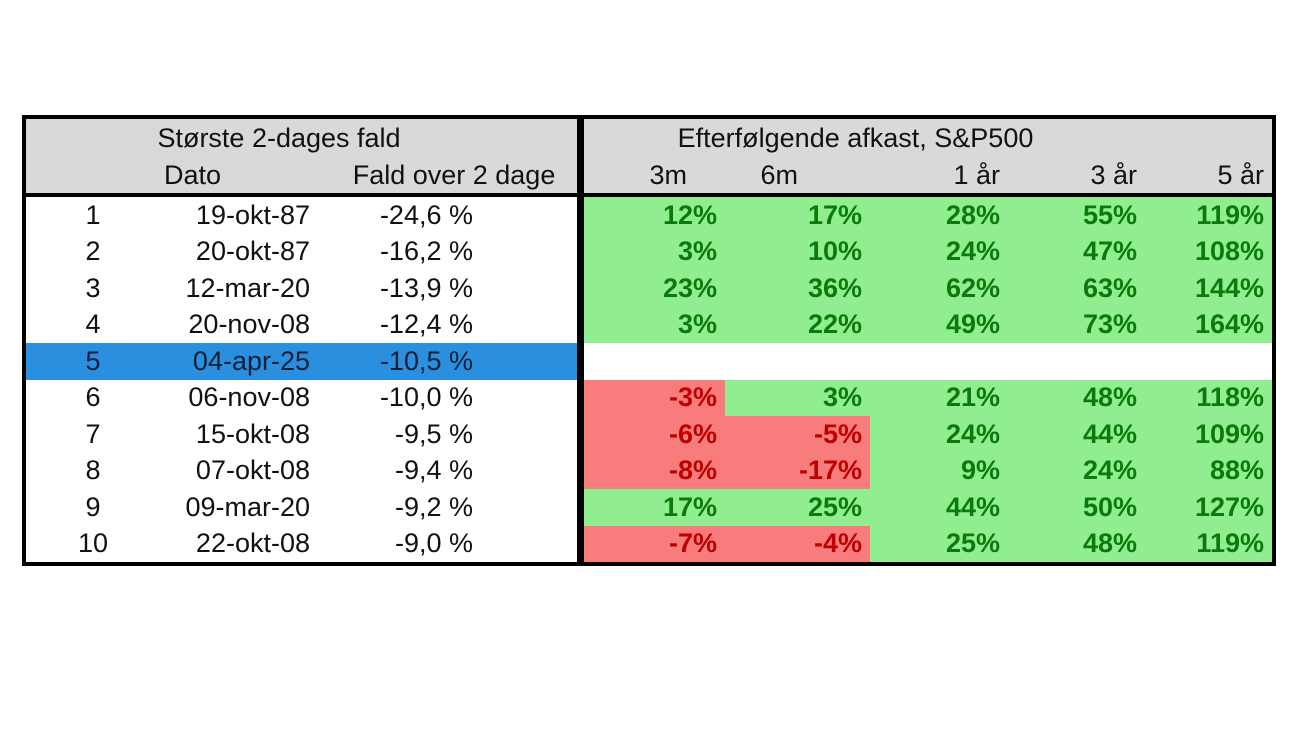 The width and height of the screenshot is (1300, 733). Describe the element at coordinates (93, 506) in the screenshot. I see `rank-cell: 9` at that location.